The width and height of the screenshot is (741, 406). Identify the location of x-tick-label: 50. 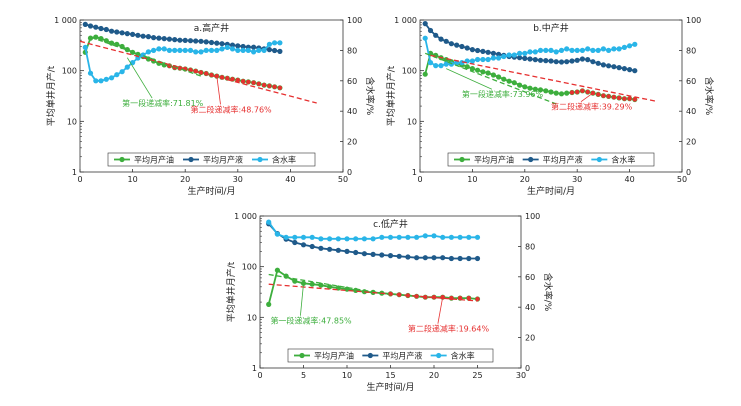
(682, 179).